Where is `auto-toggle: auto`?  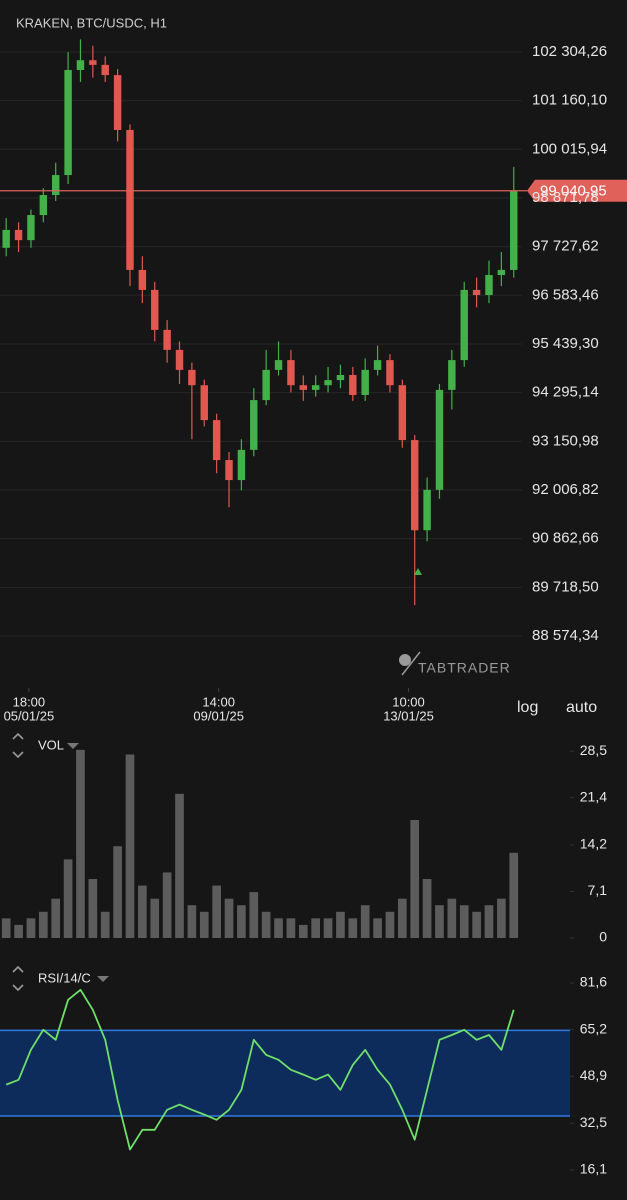
auto-toggle: auto is located at coordinates (581, 707).